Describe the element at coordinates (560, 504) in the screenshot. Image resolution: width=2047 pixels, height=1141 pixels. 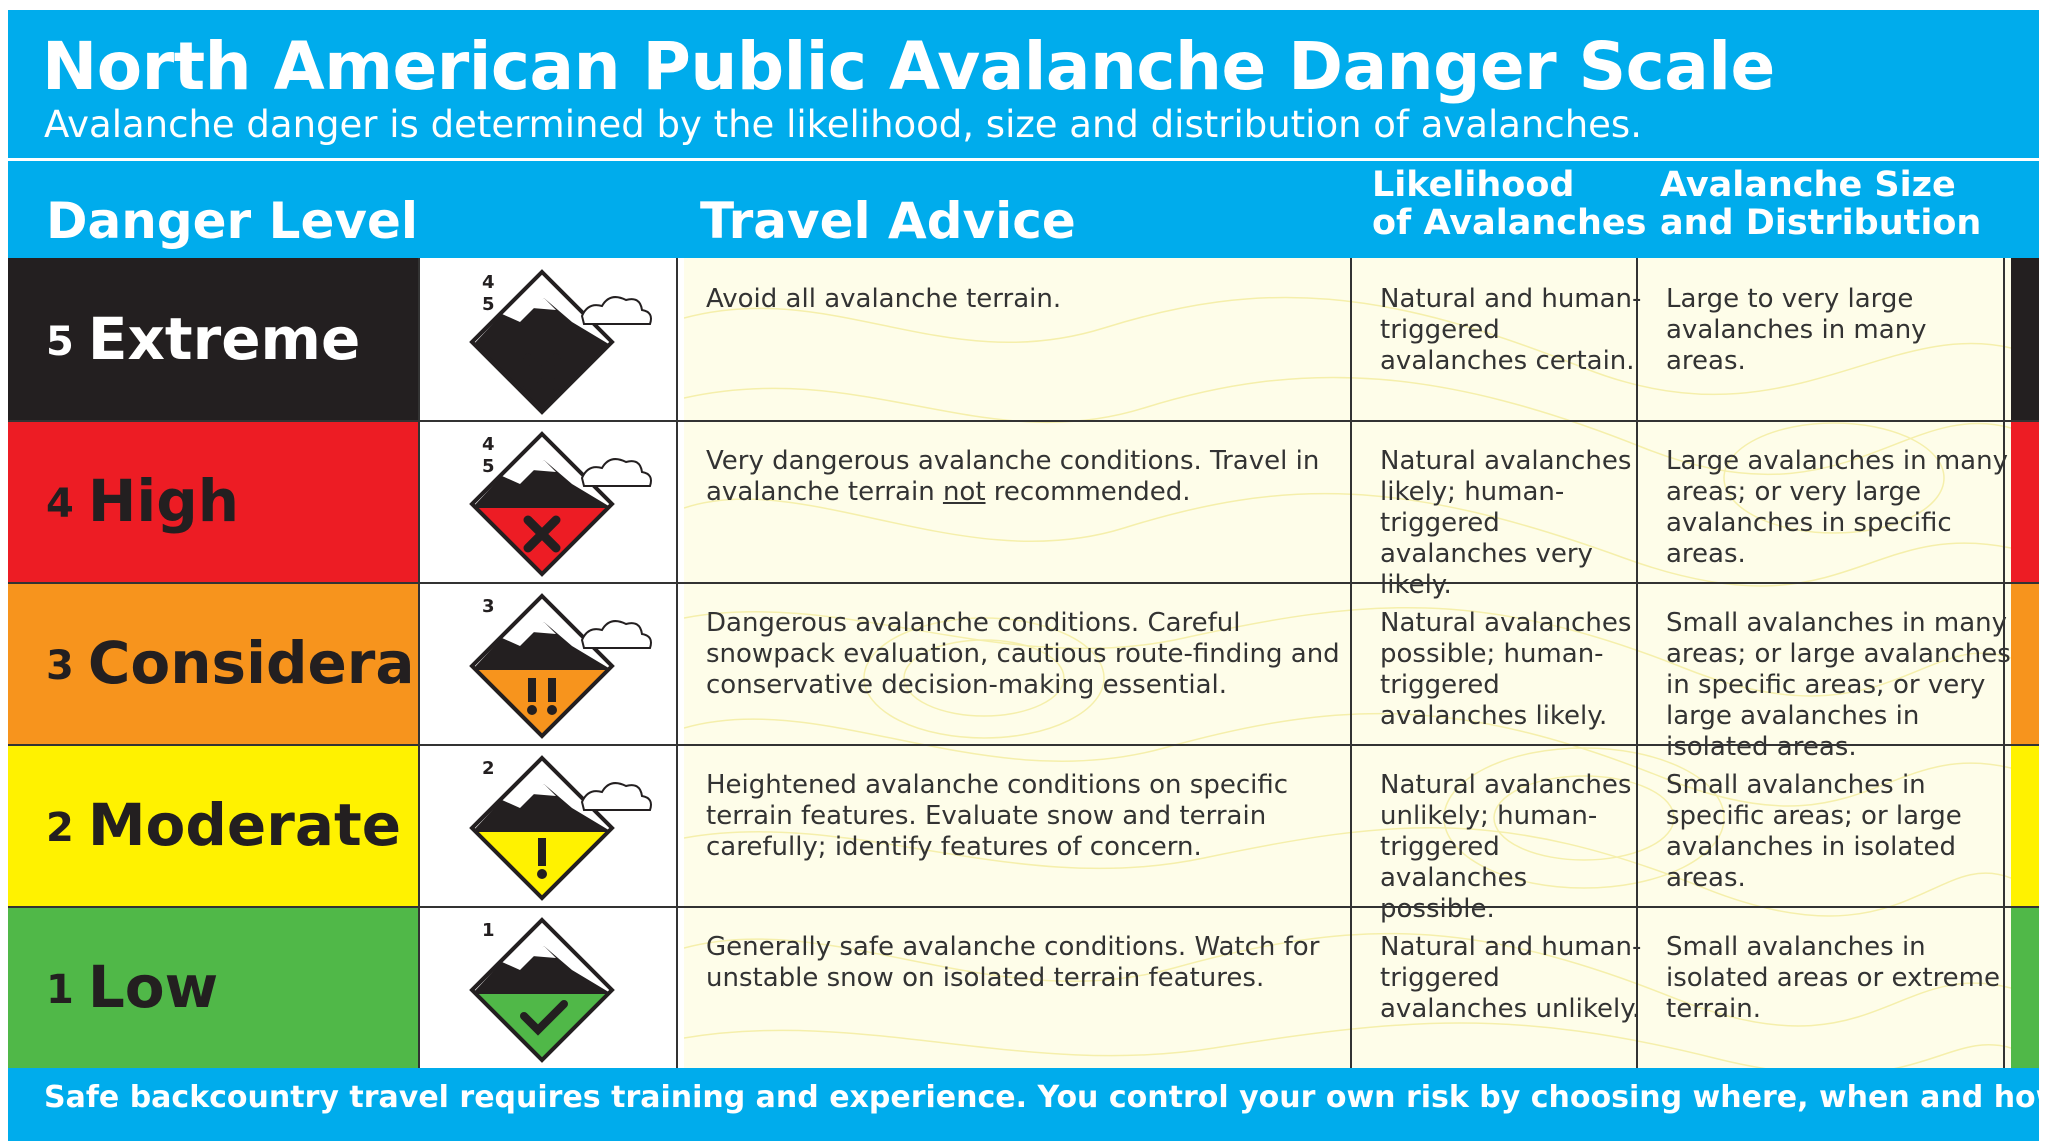
I see `high-x-icon: 45` at that location.